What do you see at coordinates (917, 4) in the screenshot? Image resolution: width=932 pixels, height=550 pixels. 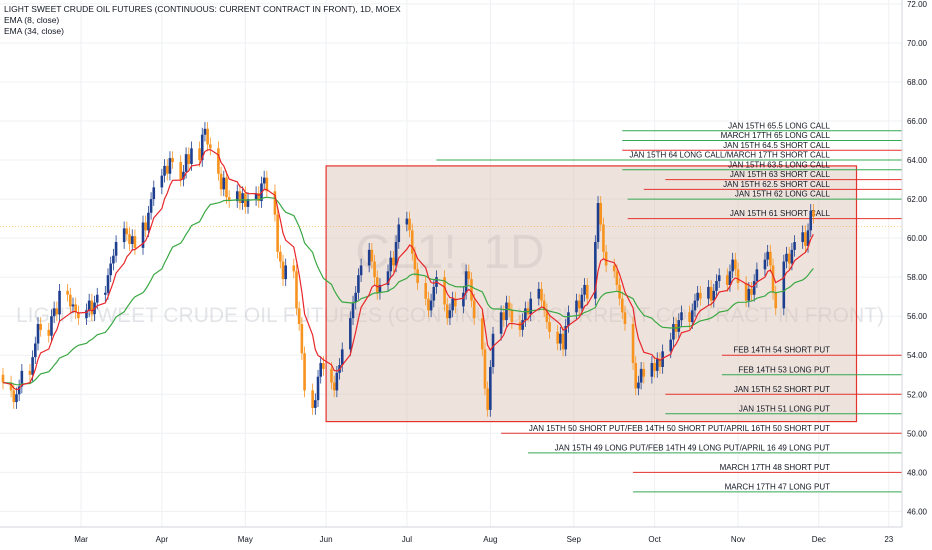 I see `price-tick-label: 72.00` at bounding box center [917, 4].